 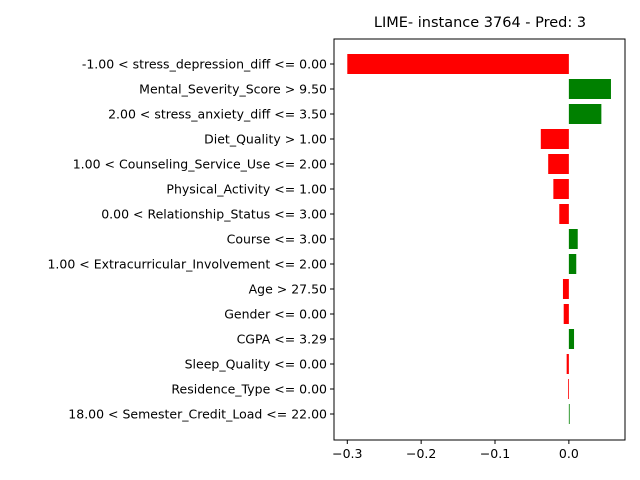 I want to click on y-tick-label: Physical_Activity <= 1.00, so click(x=246, y=189).